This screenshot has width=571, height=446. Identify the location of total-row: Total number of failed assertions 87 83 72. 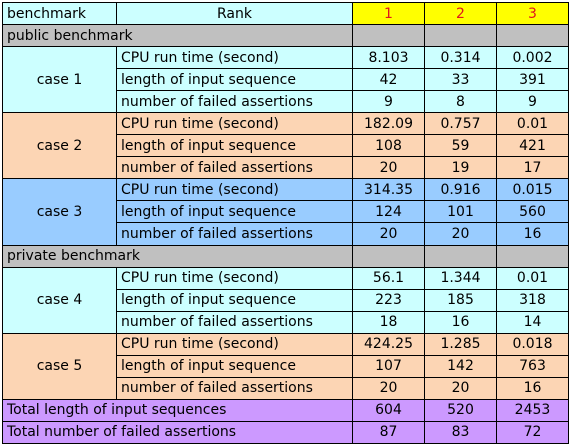
(285, 432).